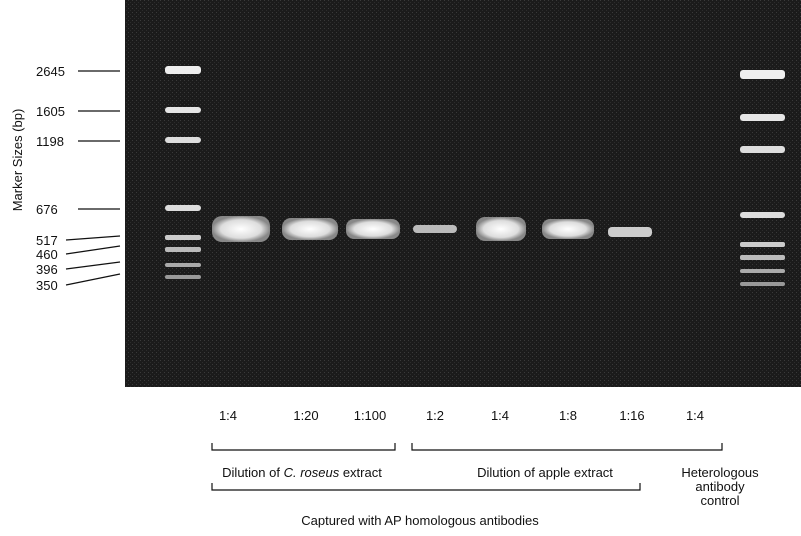 This screenshot has width=801, height=536. I want to click on caption: Captured with AP homologous antibodies, so click(420, 520).